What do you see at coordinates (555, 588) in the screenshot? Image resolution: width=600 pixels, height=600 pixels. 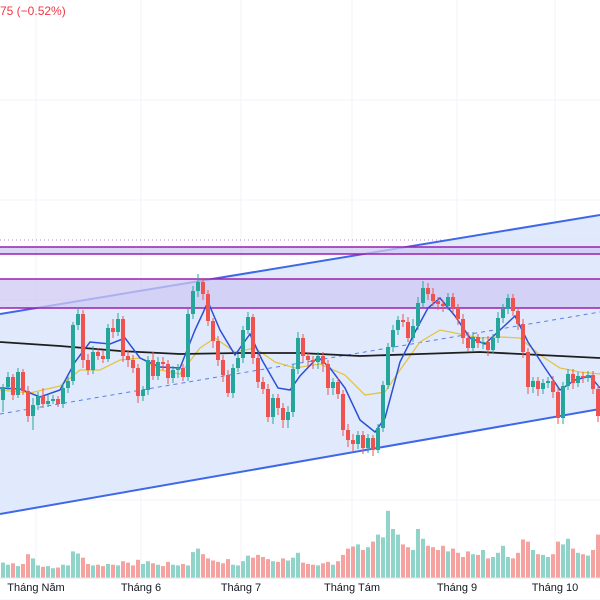 I see `x-tick-label: Tháng 10` at bounding box center [555, 588].